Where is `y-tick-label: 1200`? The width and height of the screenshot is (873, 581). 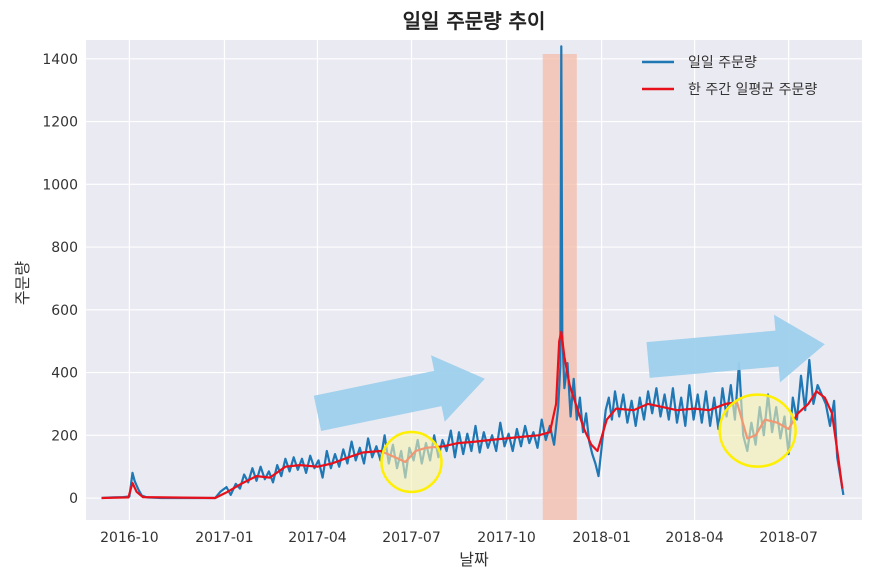
y-tick-label: 1200 is located at coordinates (60, 123).